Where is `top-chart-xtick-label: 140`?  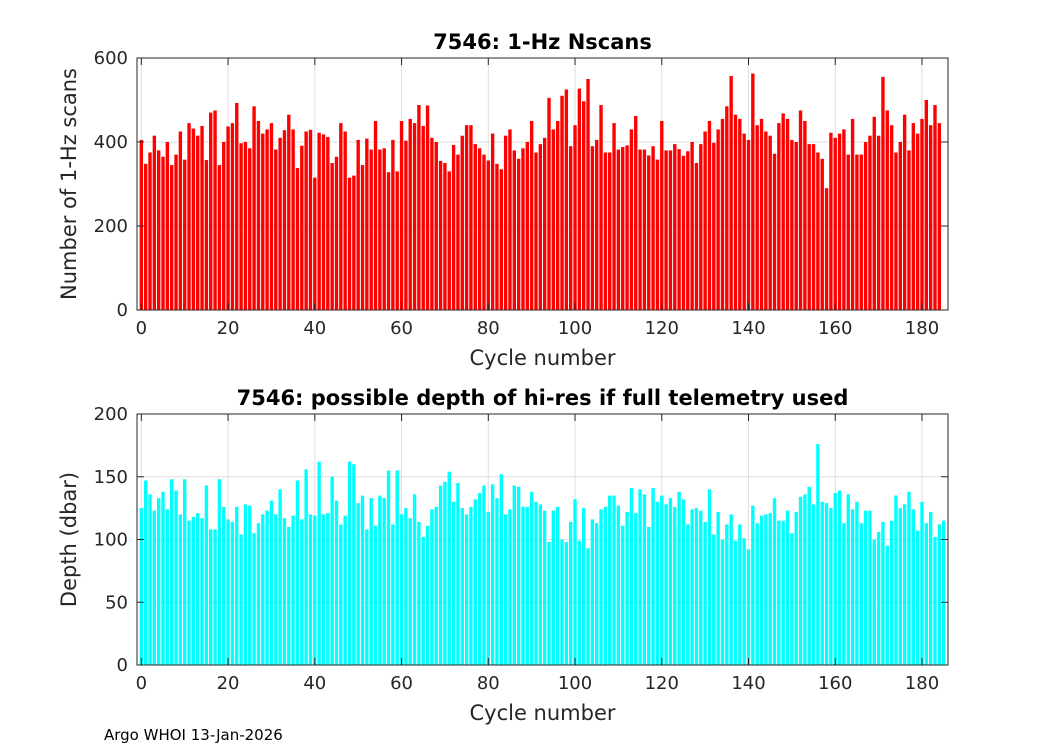
top-chart-xtick-label: 140 is located at coordinates (748, 328).